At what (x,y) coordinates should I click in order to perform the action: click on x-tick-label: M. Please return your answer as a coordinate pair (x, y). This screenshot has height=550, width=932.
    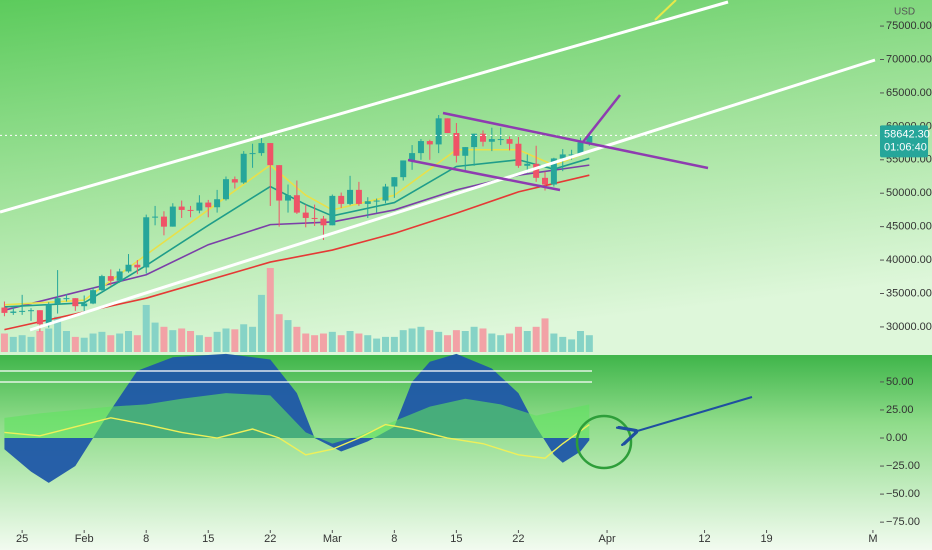
    Looking at the image, I should click on (872, 539).